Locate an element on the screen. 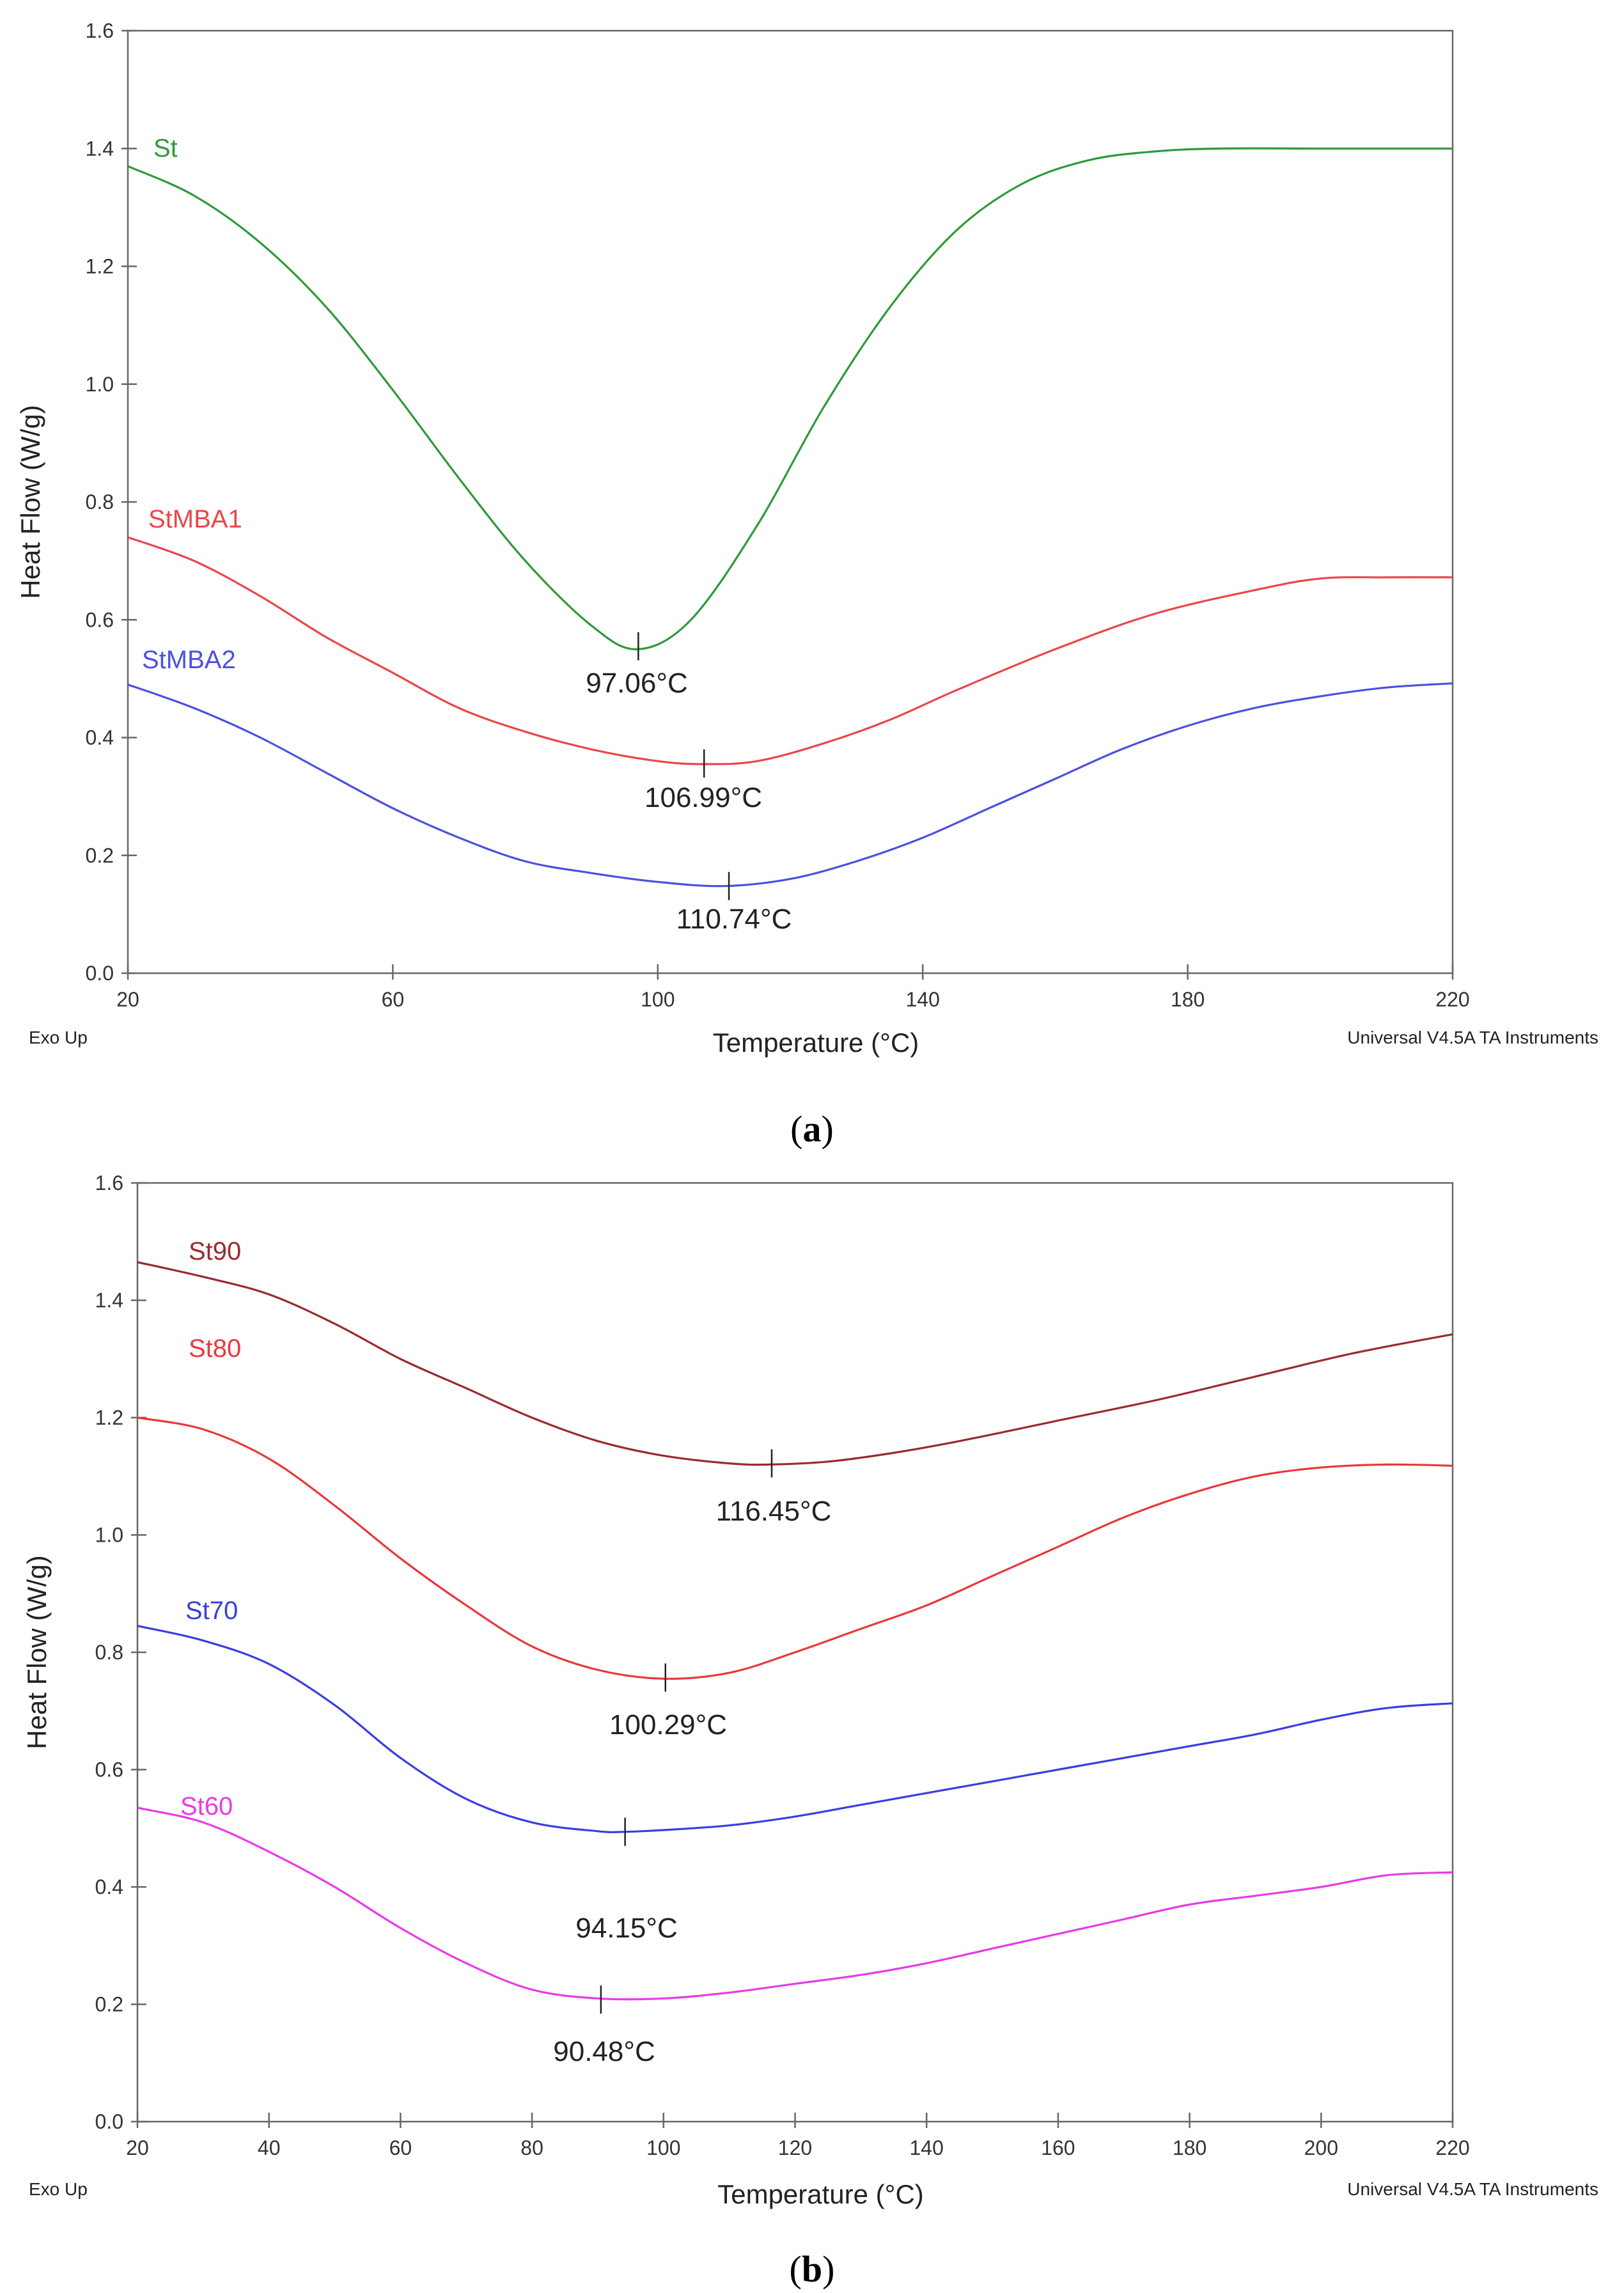  peak-label-st60: 90.48°C is located at coordinates (604, 2051).